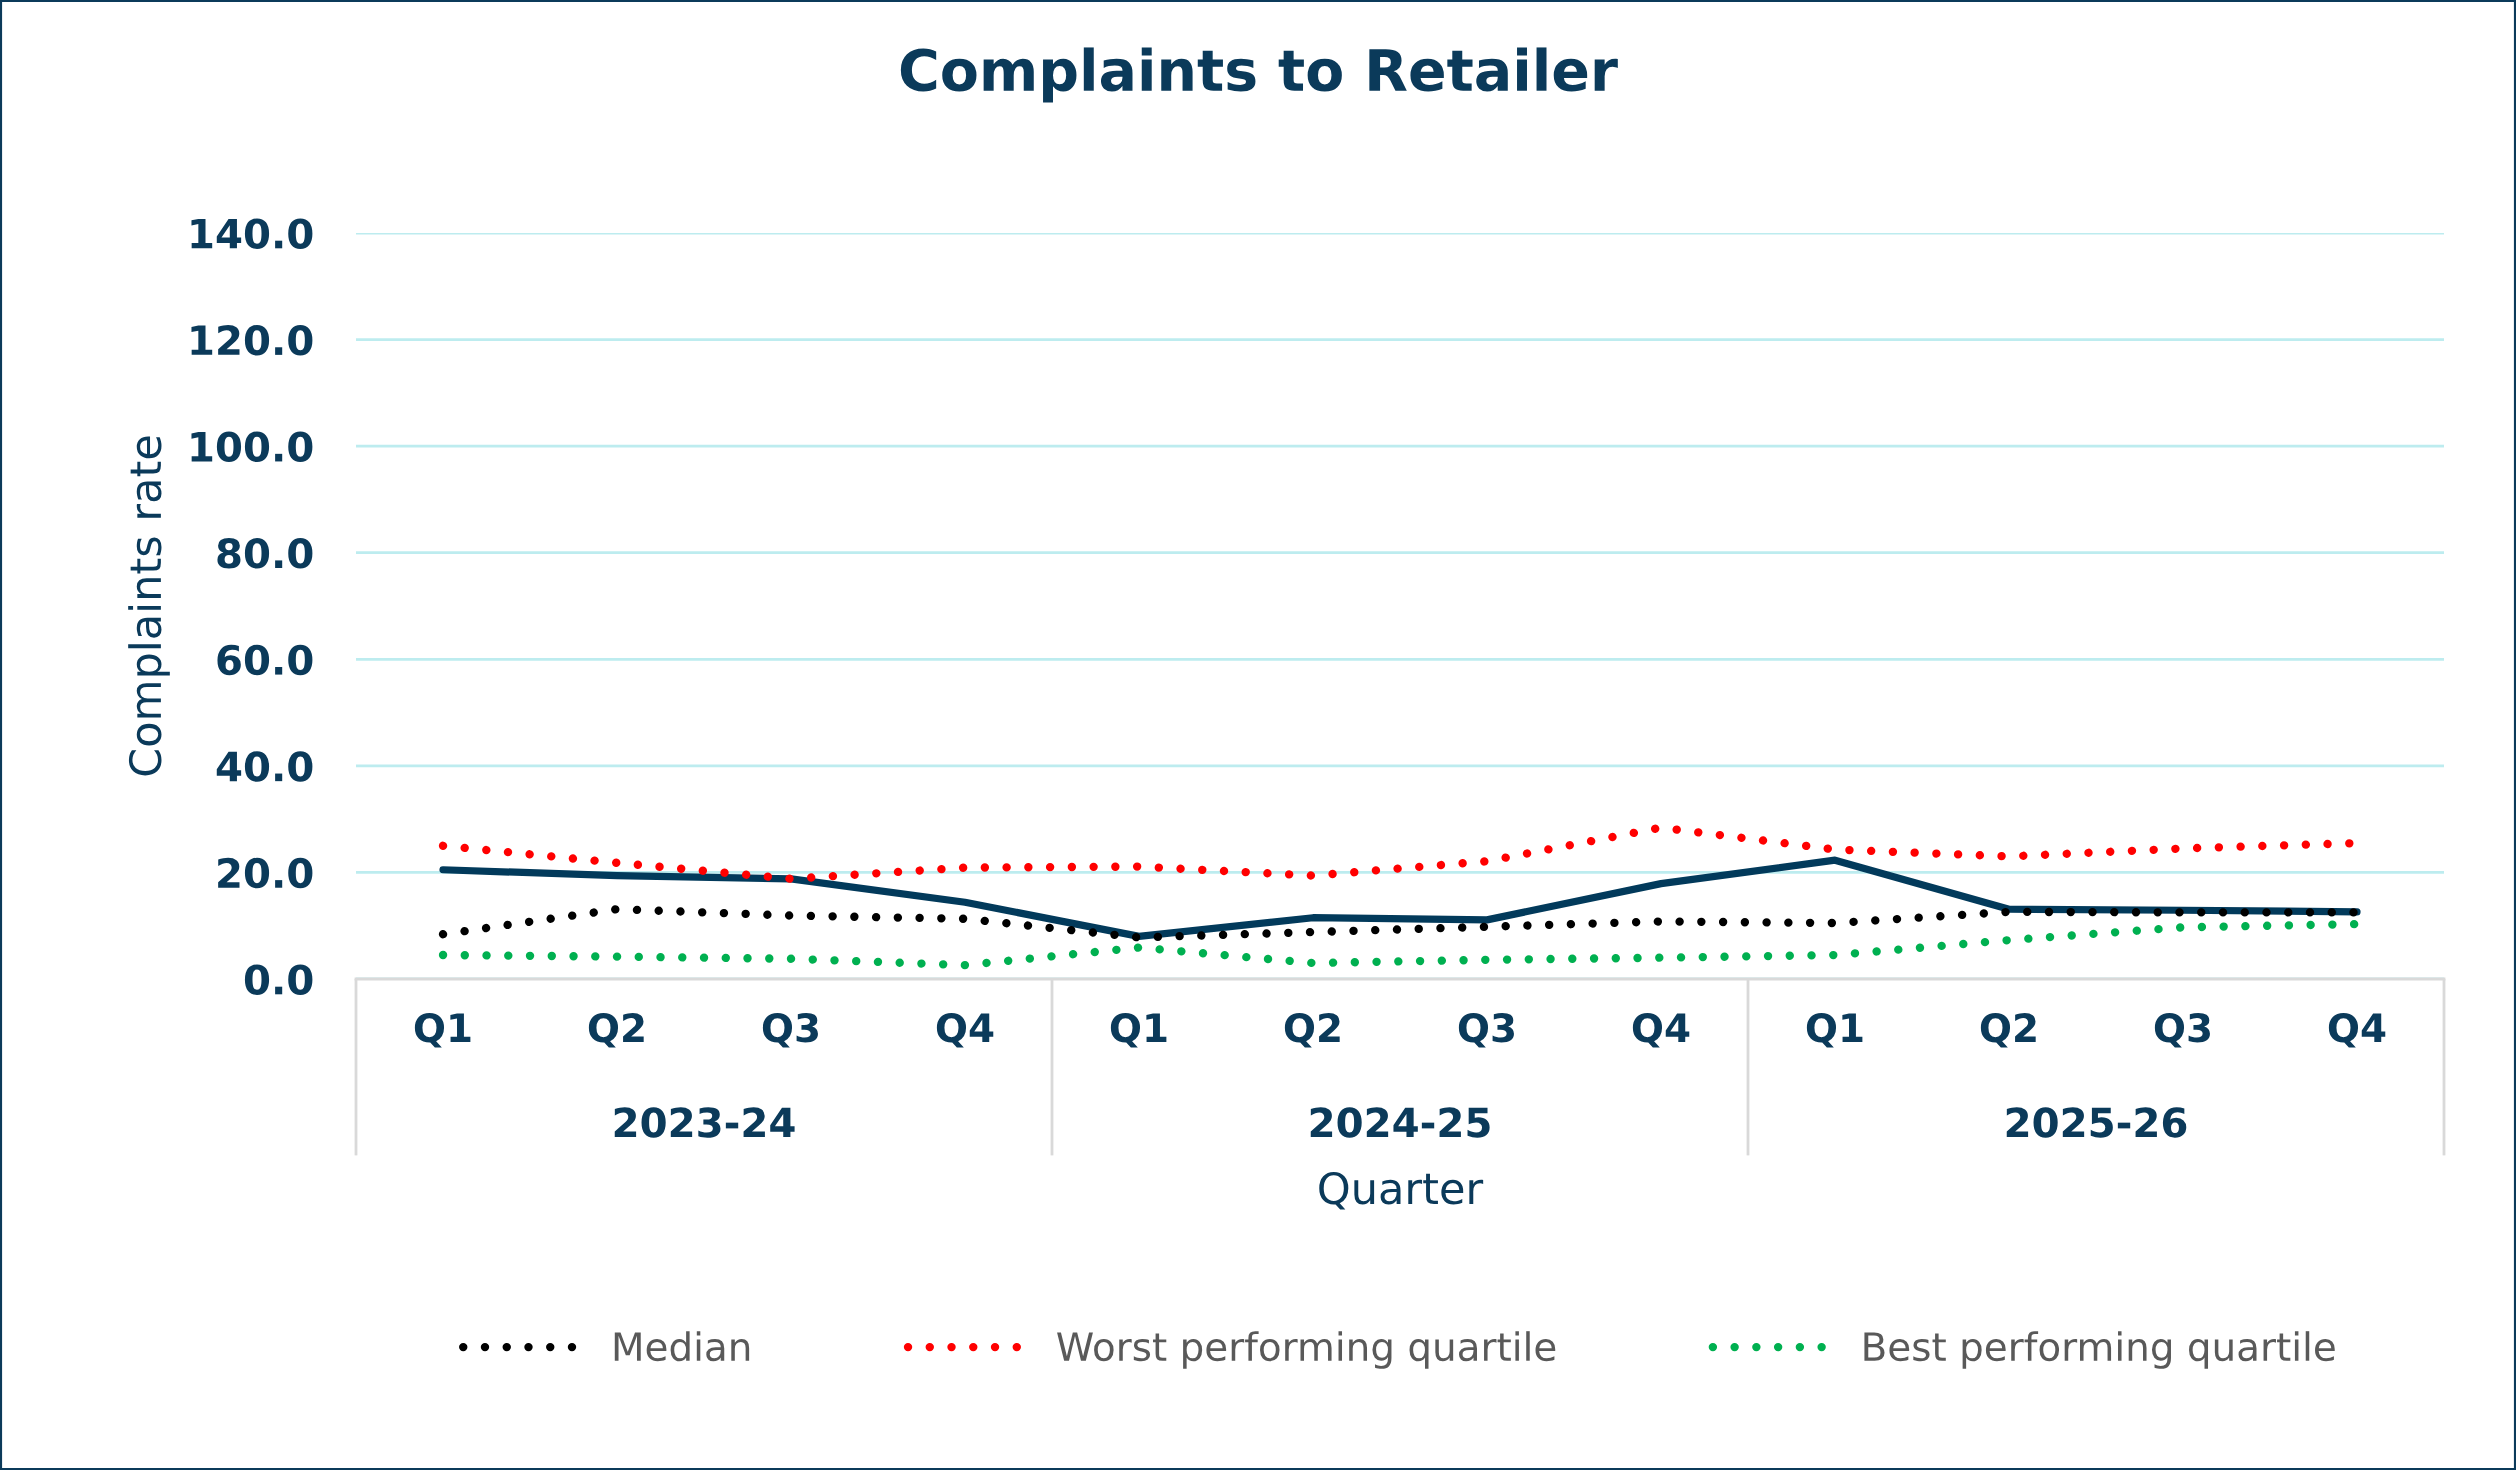 Image resolution: width=2516 pixels, height=1470 pixels. I want to click on y-tick-label: 120.0, so click(252, 340).